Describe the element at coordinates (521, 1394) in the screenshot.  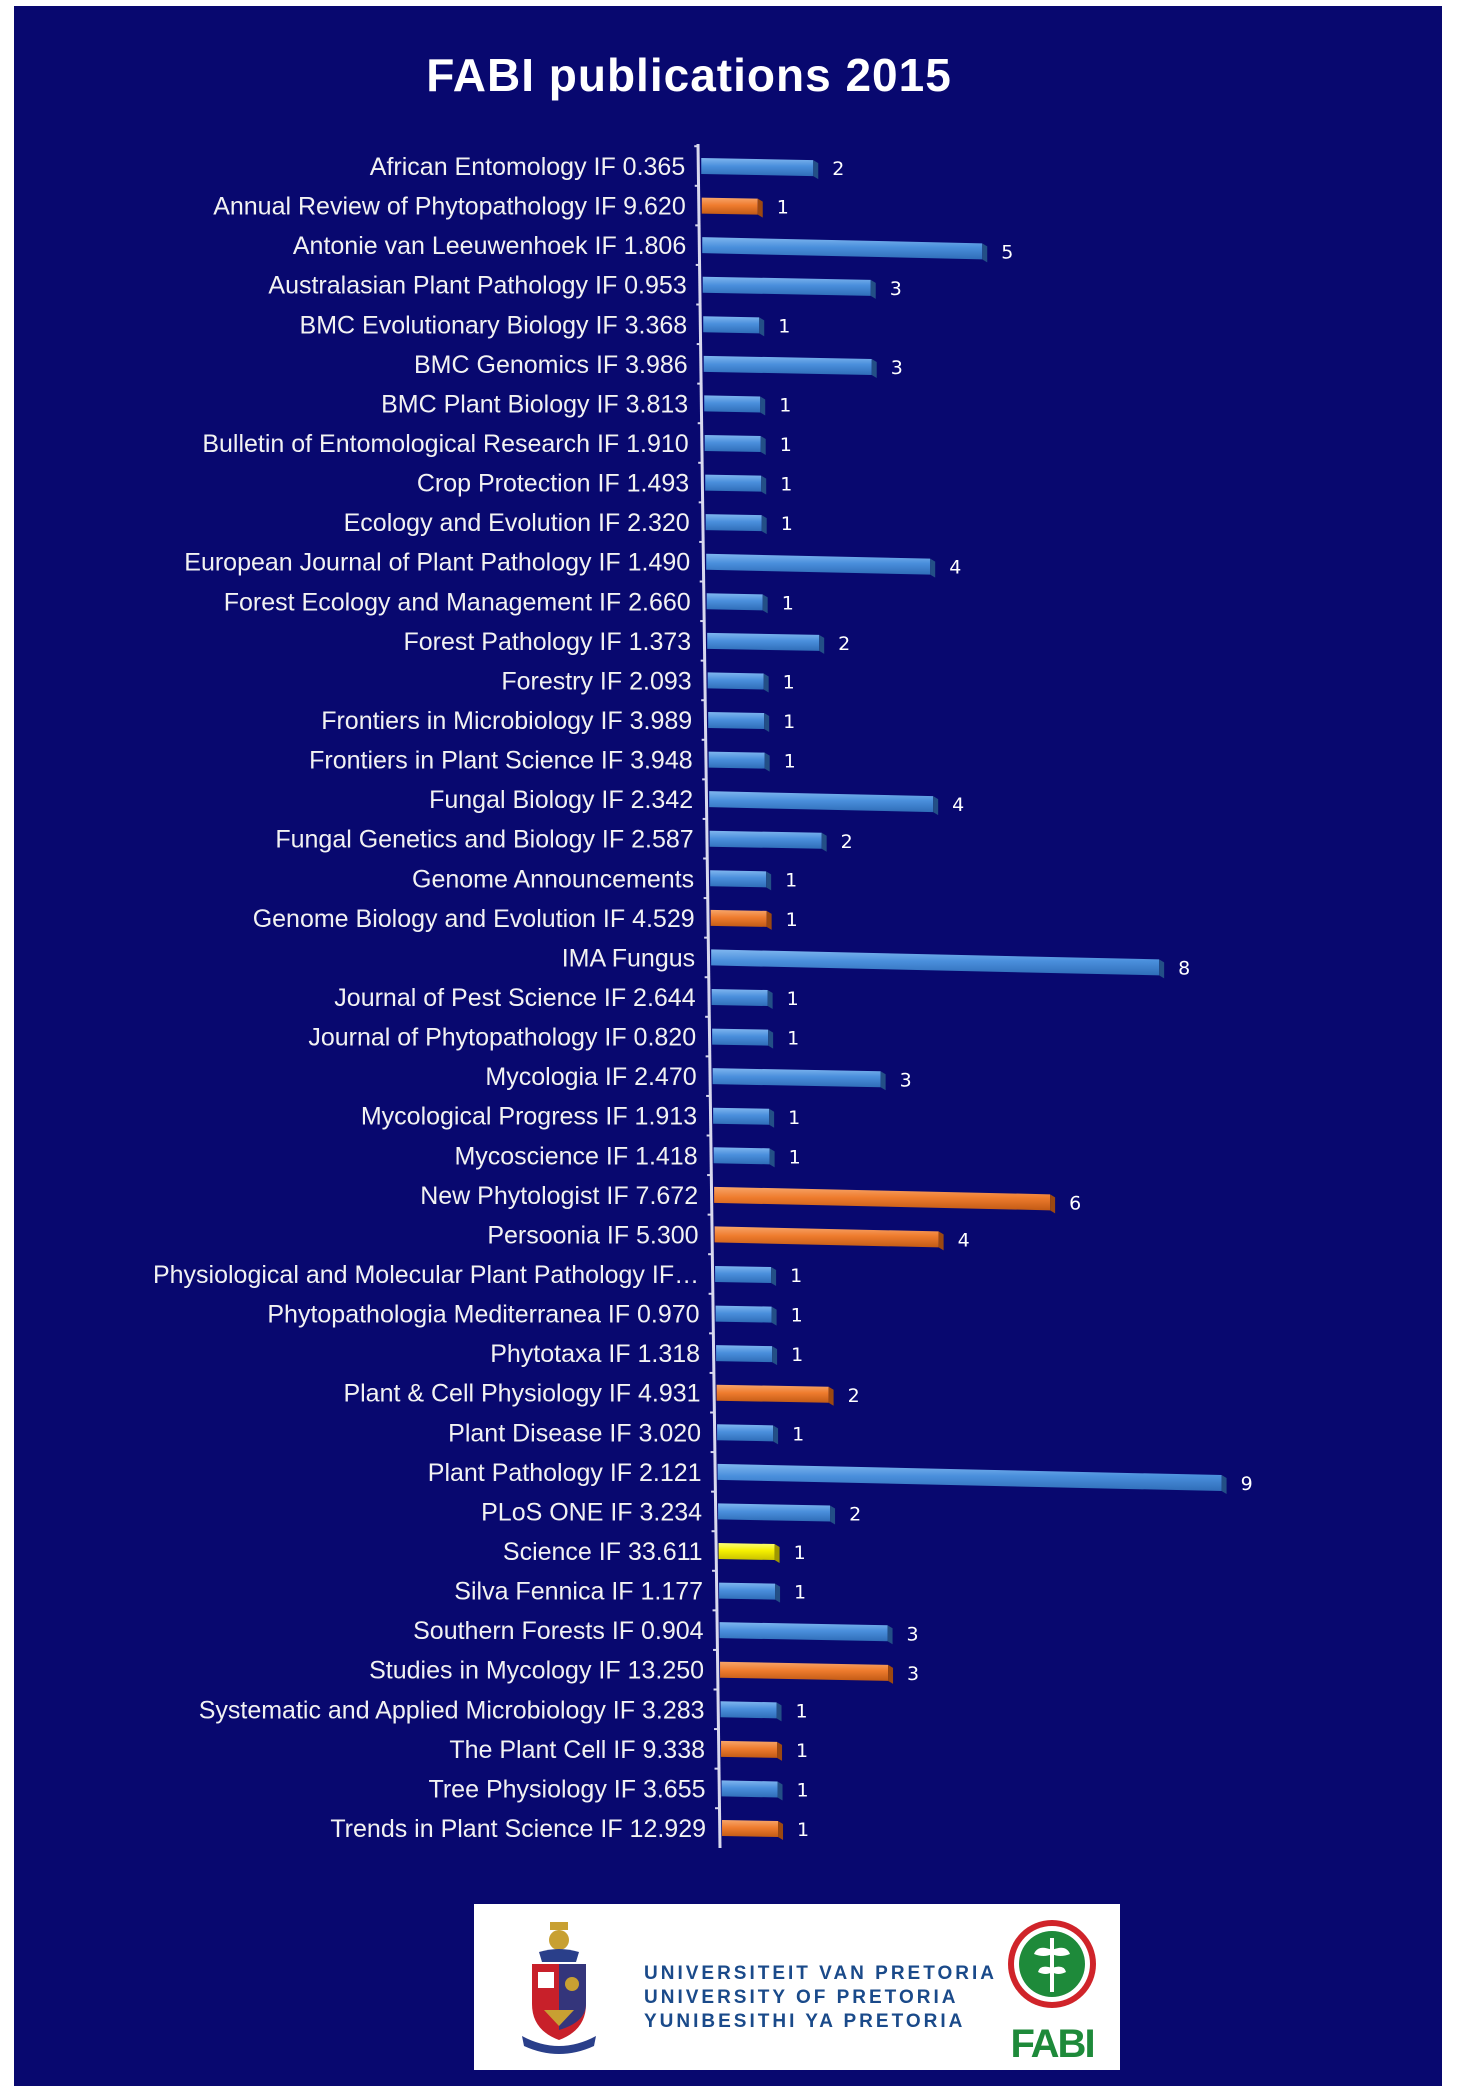
I see `category-label: Plant & Cell Physiology IF 4.931` at that location.